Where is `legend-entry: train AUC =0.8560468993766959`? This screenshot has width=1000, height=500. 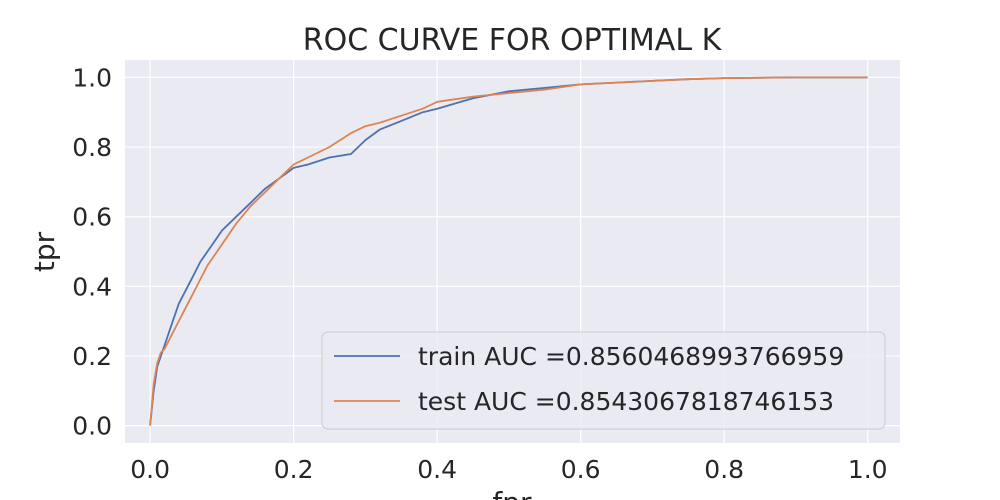
legend-entry: train AUC =0.8560468993766959 is located at coordinates (631, 356).